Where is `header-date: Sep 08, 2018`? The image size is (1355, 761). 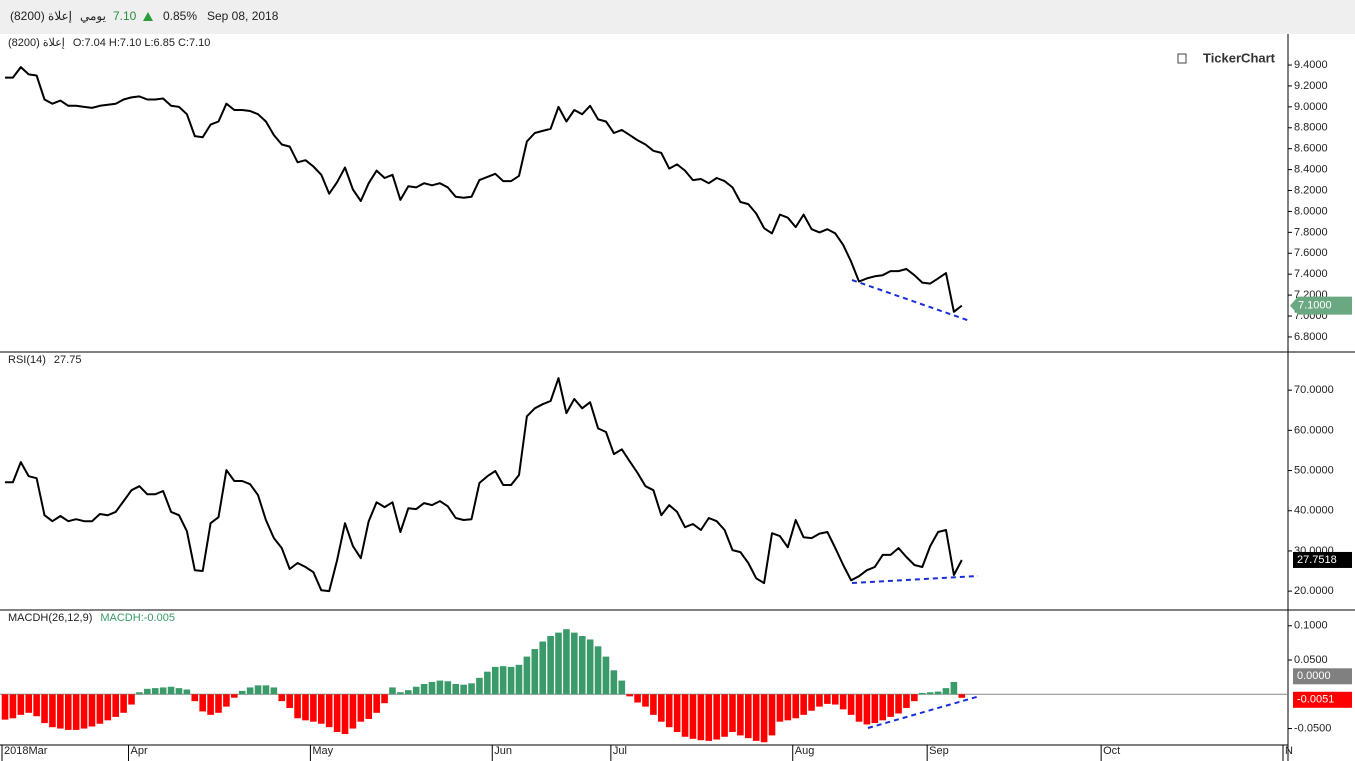
header-date: Sep 08, 2018 is located at coordinates (243, 16).